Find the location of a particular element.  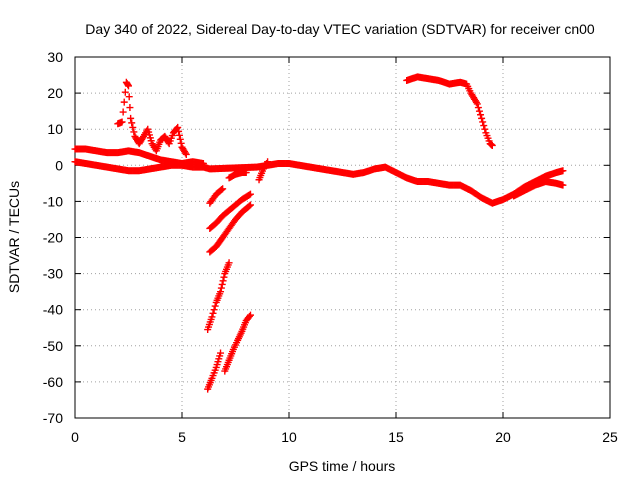

series-dip-b is located at coordinates (230, 211).